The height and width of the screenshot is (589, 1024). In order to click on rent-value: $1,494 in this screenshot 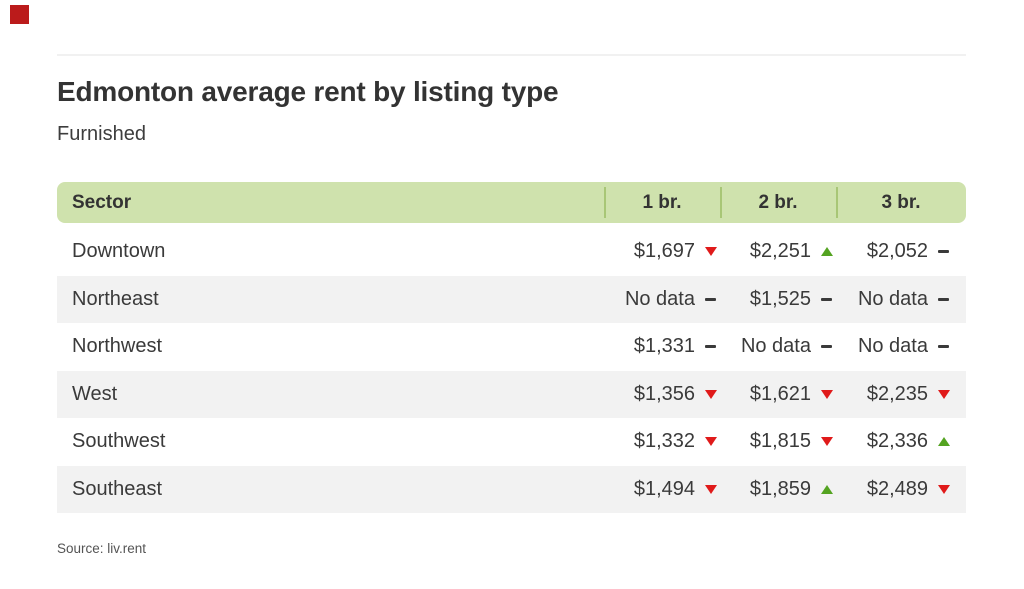, I will do `click(664, 488)`.